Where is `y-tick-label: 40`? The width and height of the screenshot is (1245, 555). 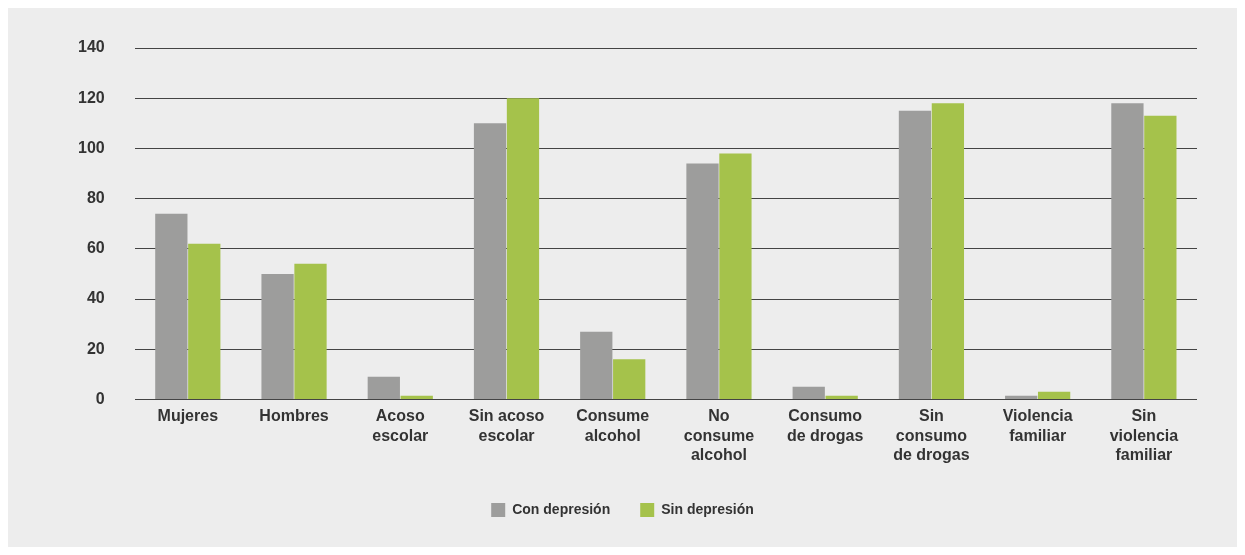
y-tick-label: 40 is located at coordinates (95, 298).